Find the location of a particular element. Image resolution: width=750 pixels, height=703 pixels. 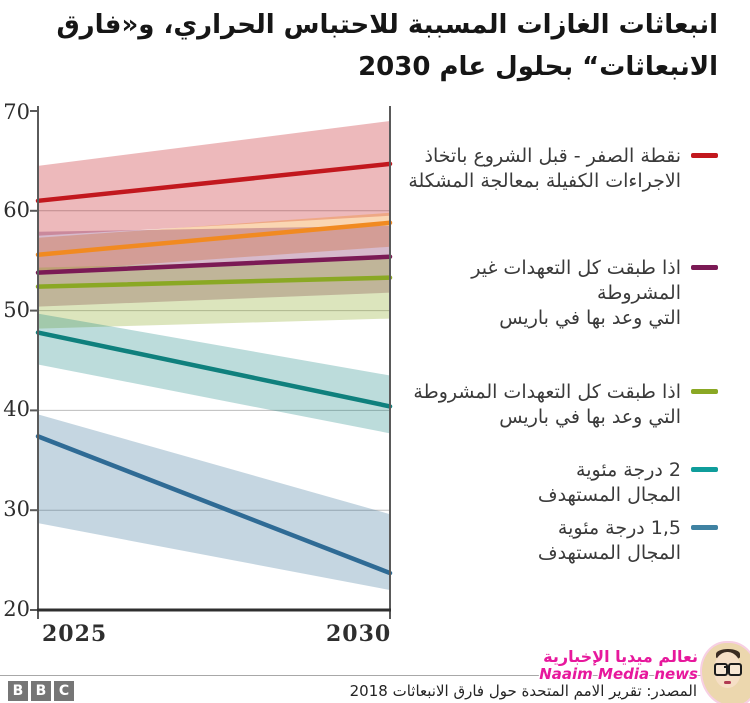

bbc-logo: B B C is located at coordinates (41, 691).